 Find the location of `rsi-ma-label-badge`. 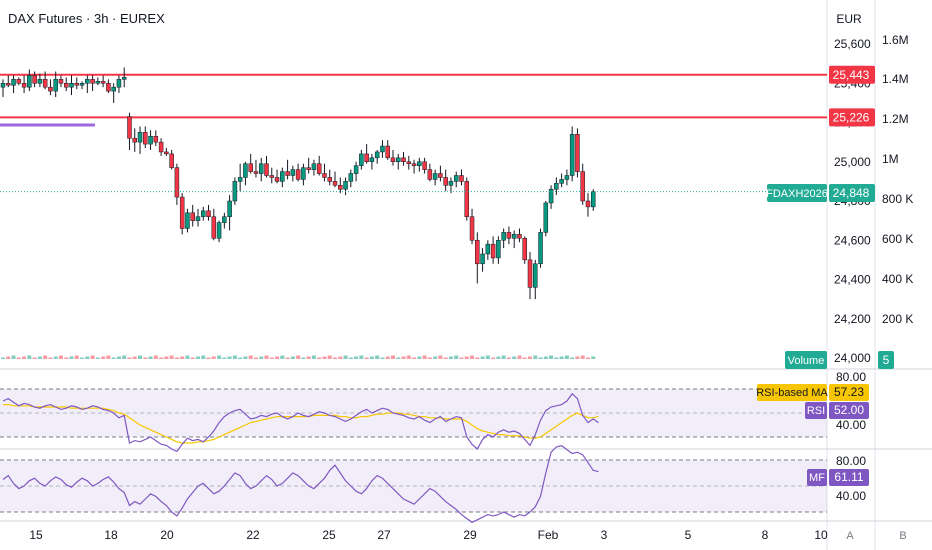

rsi-ma-label-badge is located at coordinates (792, 392).